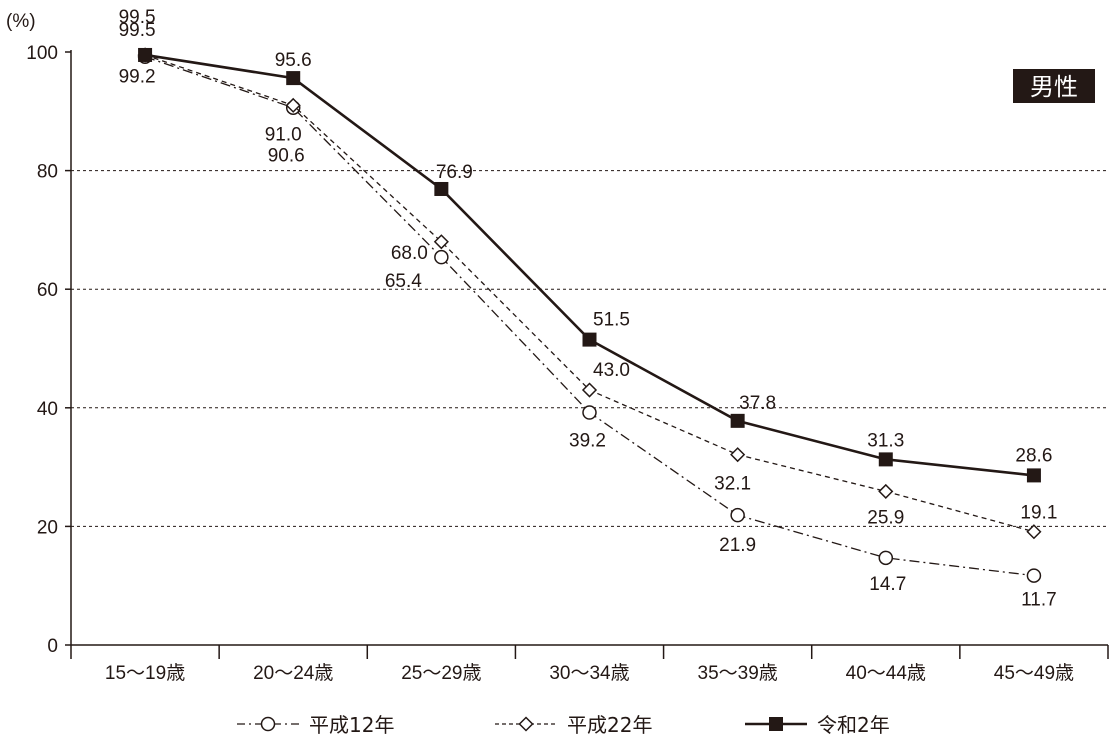  What do you see at coordinates (137, 77) in the screenshot?
I see `data-label: 99.2` at bounding box center [137, 77].